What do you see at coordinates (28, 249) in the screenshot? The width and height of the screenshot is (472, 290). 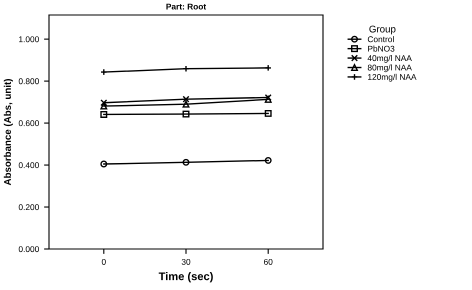 I see `y-tick-label: 0.000` at bounding box center [28, 249].